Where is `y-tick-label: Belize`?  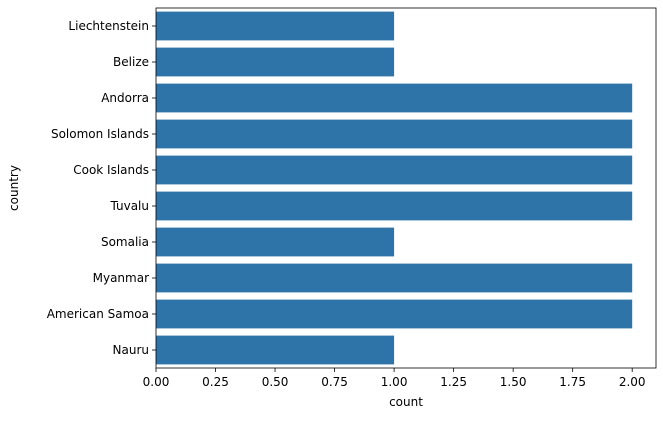 y-tick-label: Belize is located at coordinates (131, 62).